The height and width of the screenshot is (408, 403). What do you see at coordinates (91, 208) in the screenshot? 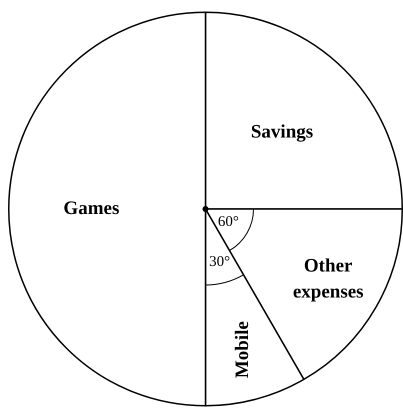
I see `slice-label: Games` at bounding box center [91, 208].